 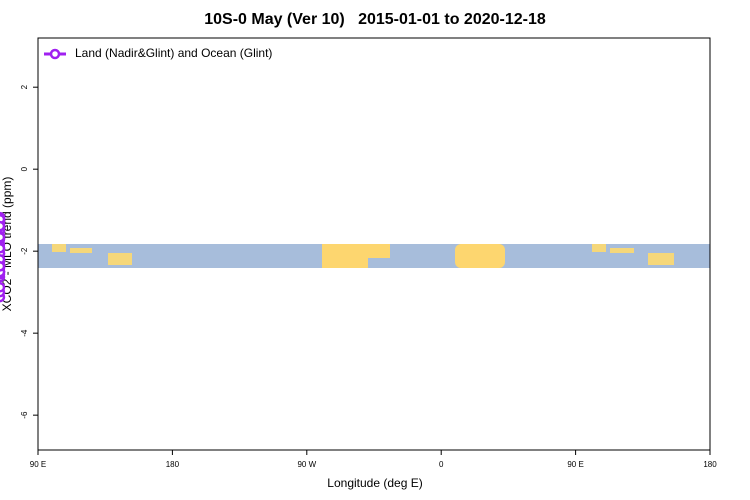 I want to click on legend-label: Land (Nadir&Glint) and Ocean (Glint), so click(x=173, y=53).